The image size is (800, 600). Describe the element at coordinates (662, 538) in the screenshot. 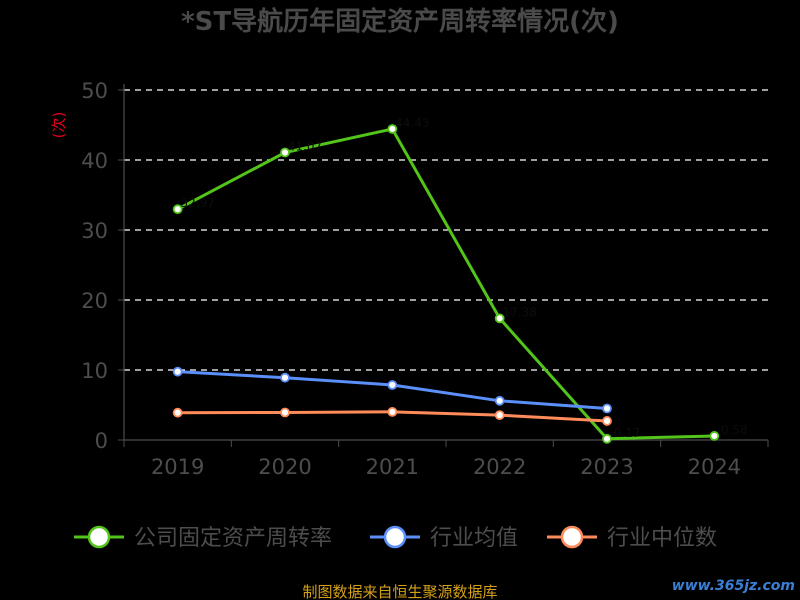

I see `legend-label: 行业中位数` at that location.